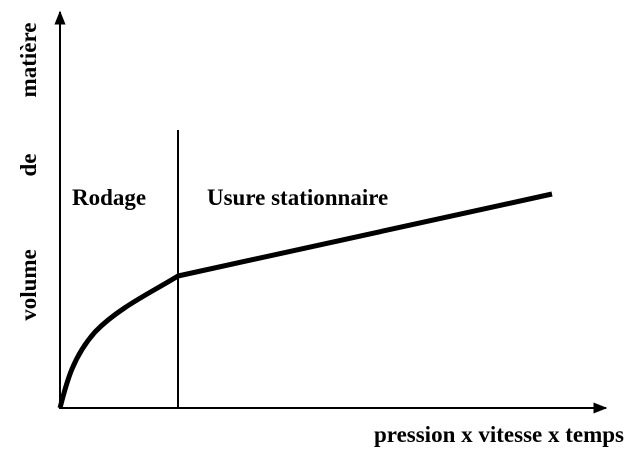  What do you see at coordinates (28, 285) in the screenshot?
I see `y-axis-label: volume` at bounding box center [28, 285].